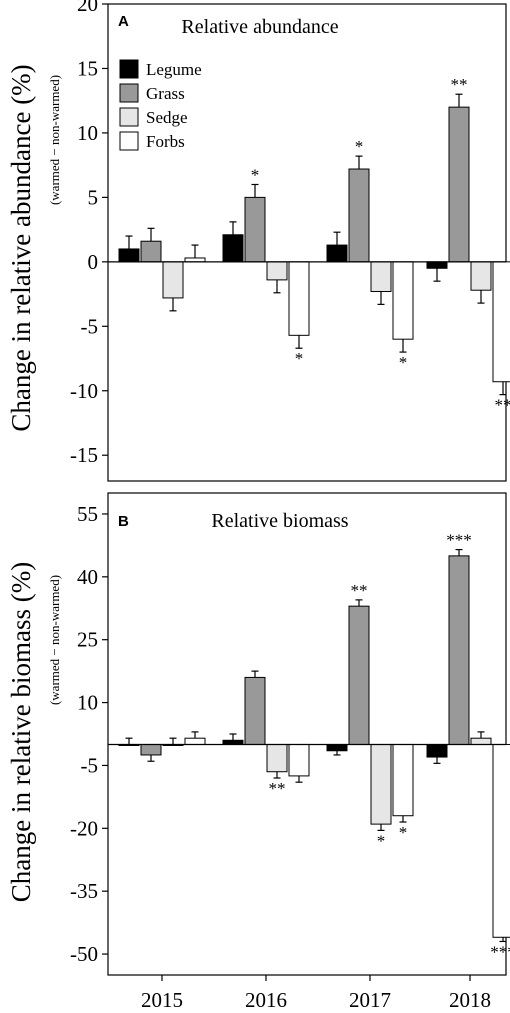 This screenshot has height=1013, width=510. What do you see at coordinates (470, 1000) in the screenshot?
I see `x-tick-label-2018: 2018` at bounding box center [470, 1000].